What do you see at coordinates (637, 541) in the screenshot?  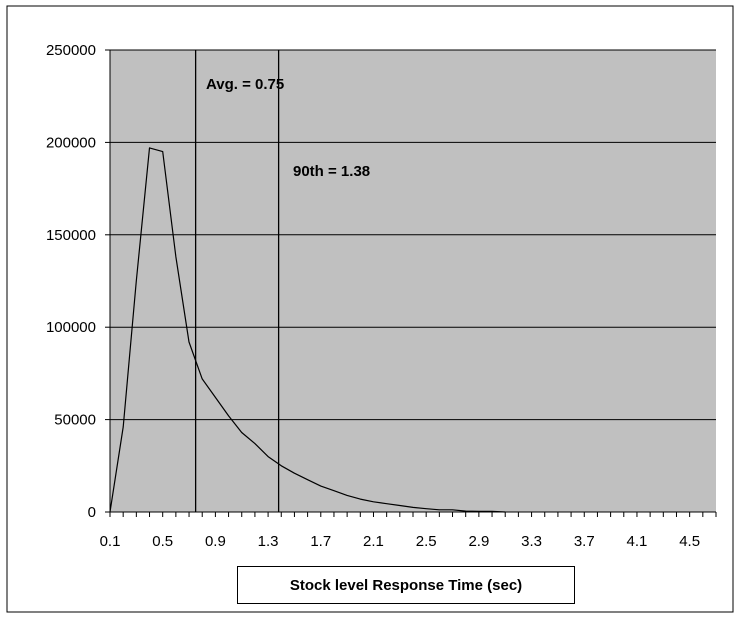 I see `x-tick-label: 4.1` at bounding box center [637, 541].